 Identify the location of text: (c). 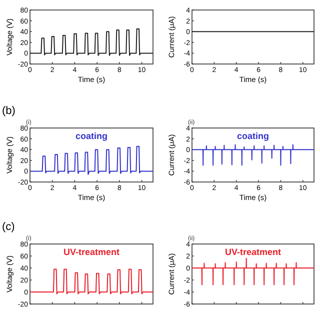
(8, 227).